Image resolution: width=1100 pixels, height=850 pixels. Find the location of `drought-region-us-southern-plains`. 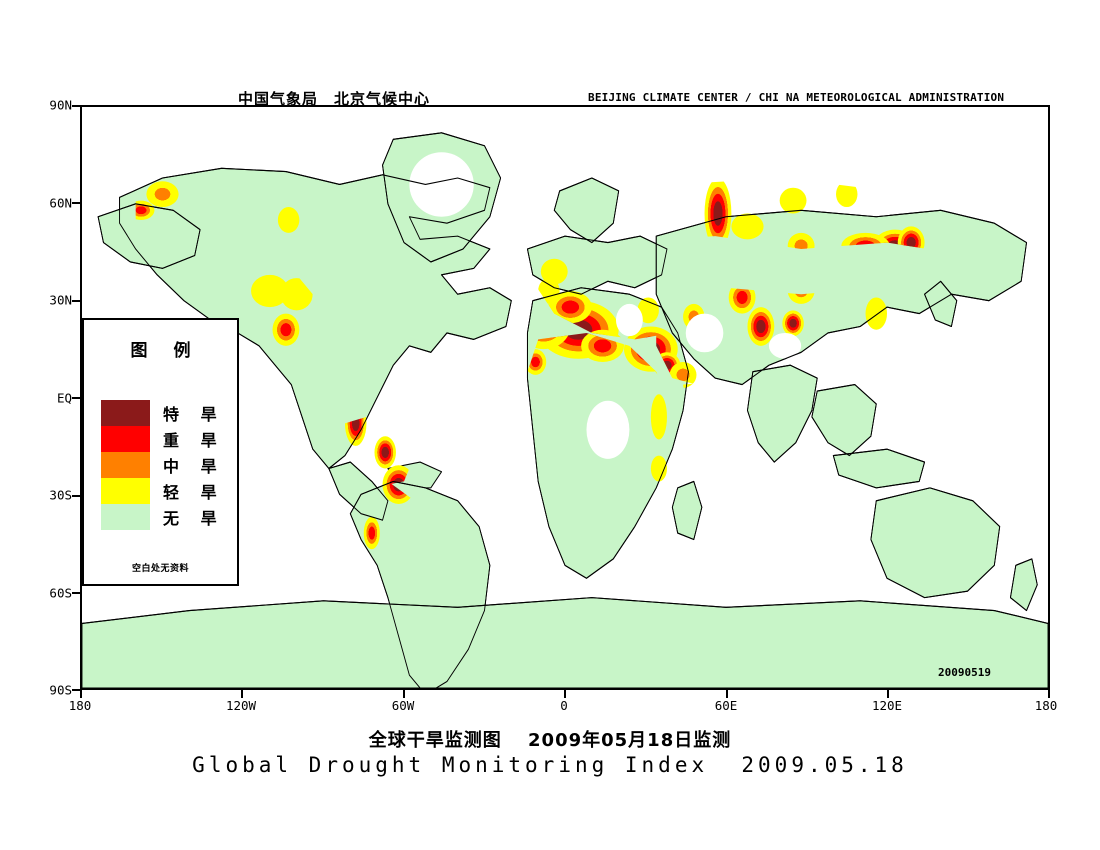

drought-region-us-southern-plains is located at coordinates (296, 294).